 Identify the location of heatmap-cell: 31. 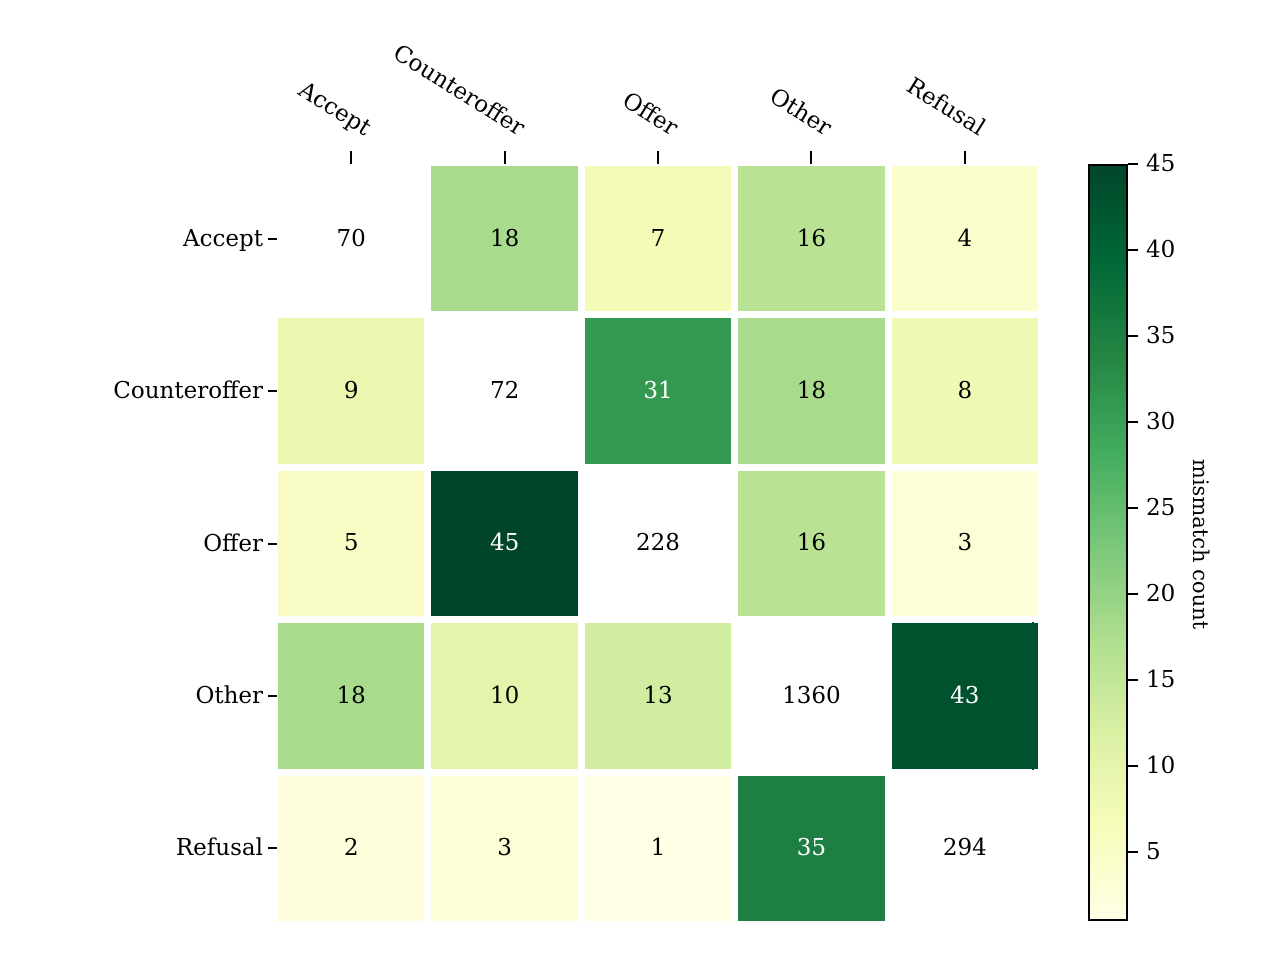
(658, 391).